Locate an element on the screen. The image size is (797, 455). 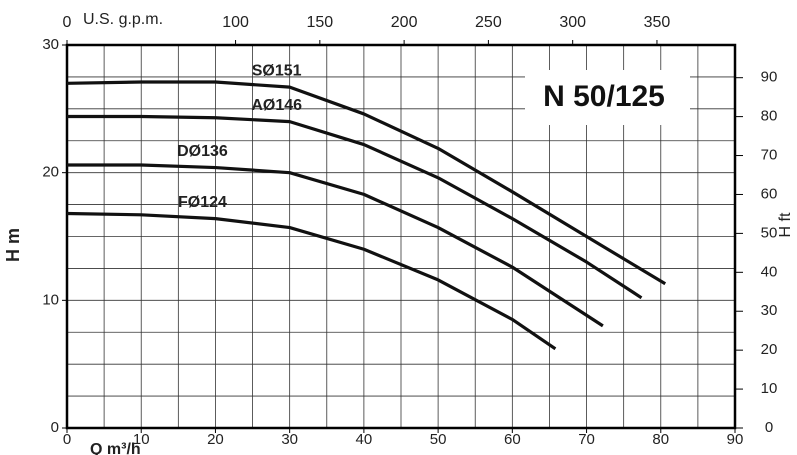
y-tick-label: 20 is located at coordinates (50, 172).